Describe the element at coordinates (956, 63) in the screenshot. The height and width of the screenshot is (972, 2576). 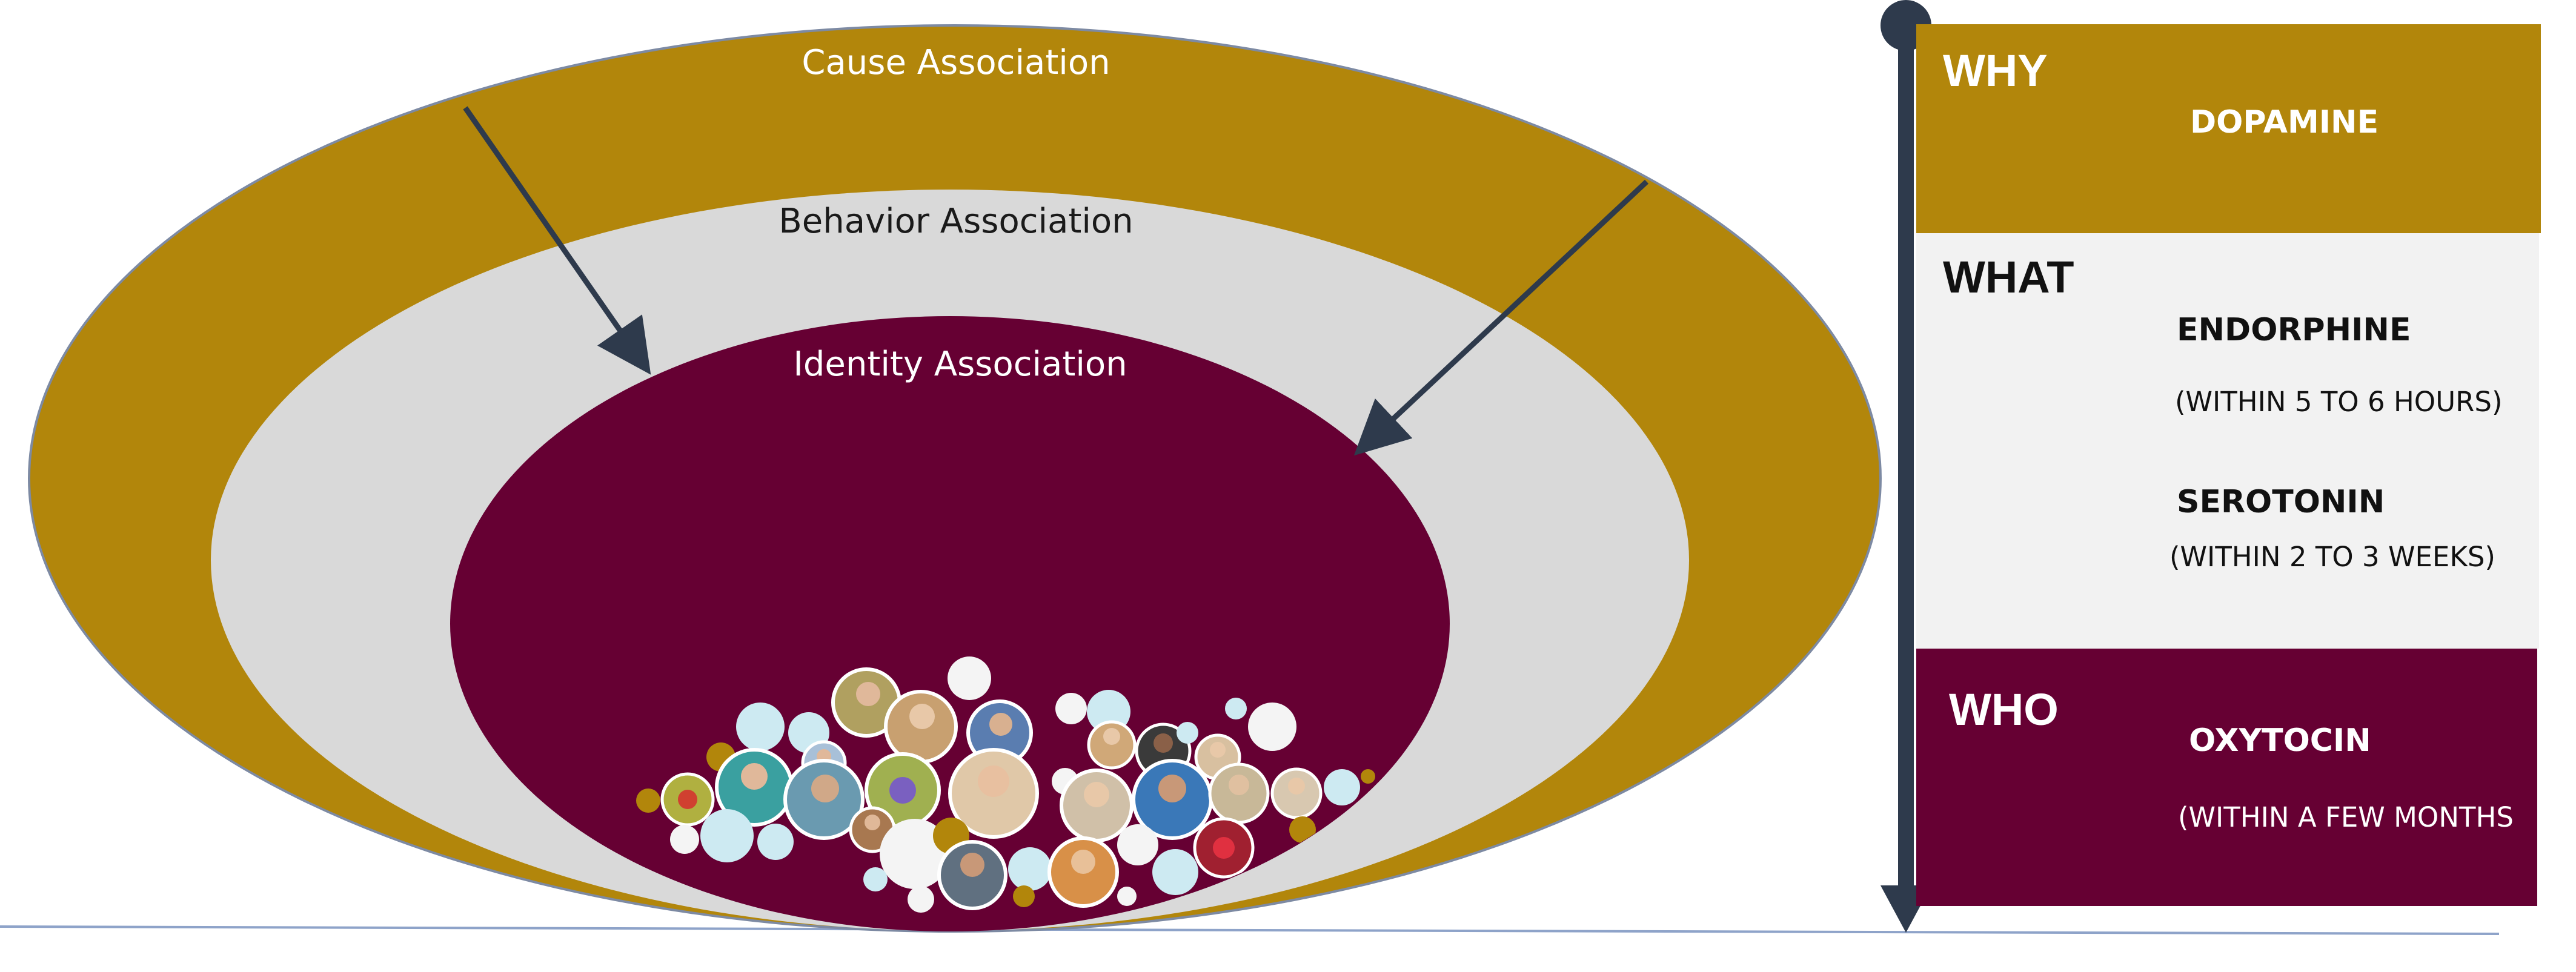
I see `cause-association-label: Cause Association` at that location.